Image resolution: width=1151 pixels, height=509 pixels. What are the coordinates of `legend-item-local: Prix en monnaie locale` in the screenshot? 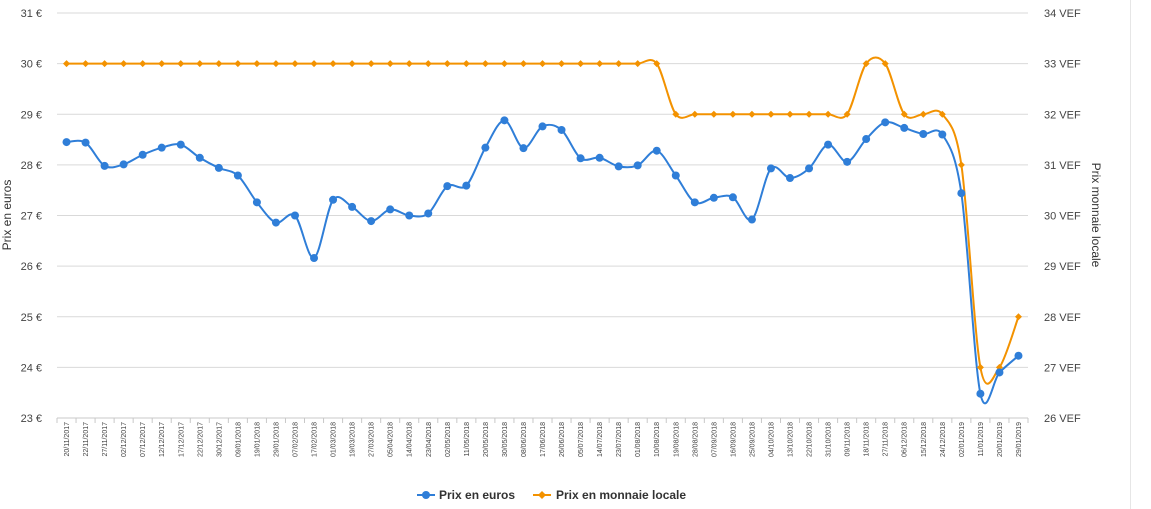 It's located at (609, 495).